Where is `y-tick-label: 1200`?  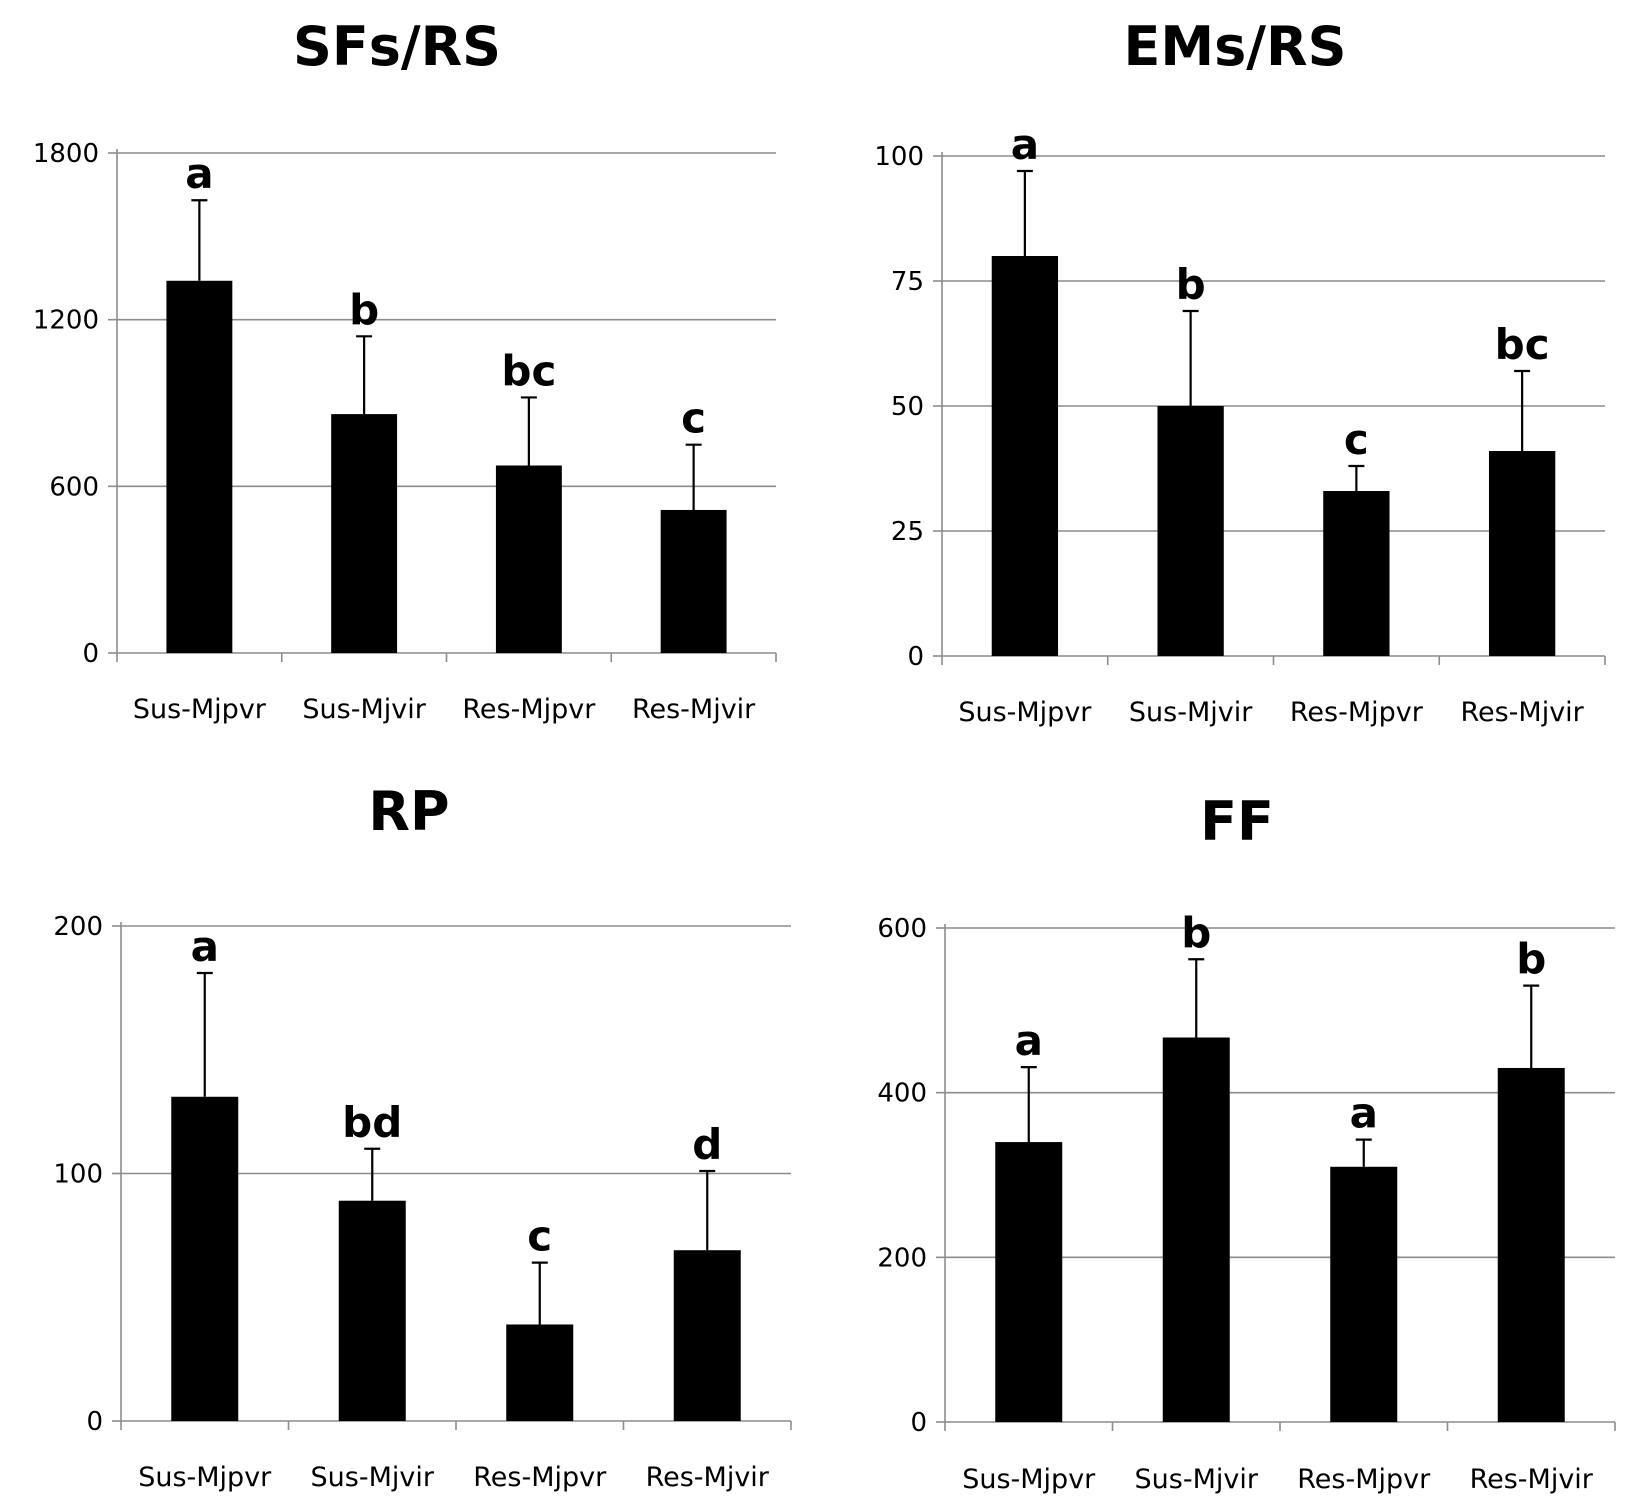 y-tick-label: 1200 is located at coordinates (66, 321).